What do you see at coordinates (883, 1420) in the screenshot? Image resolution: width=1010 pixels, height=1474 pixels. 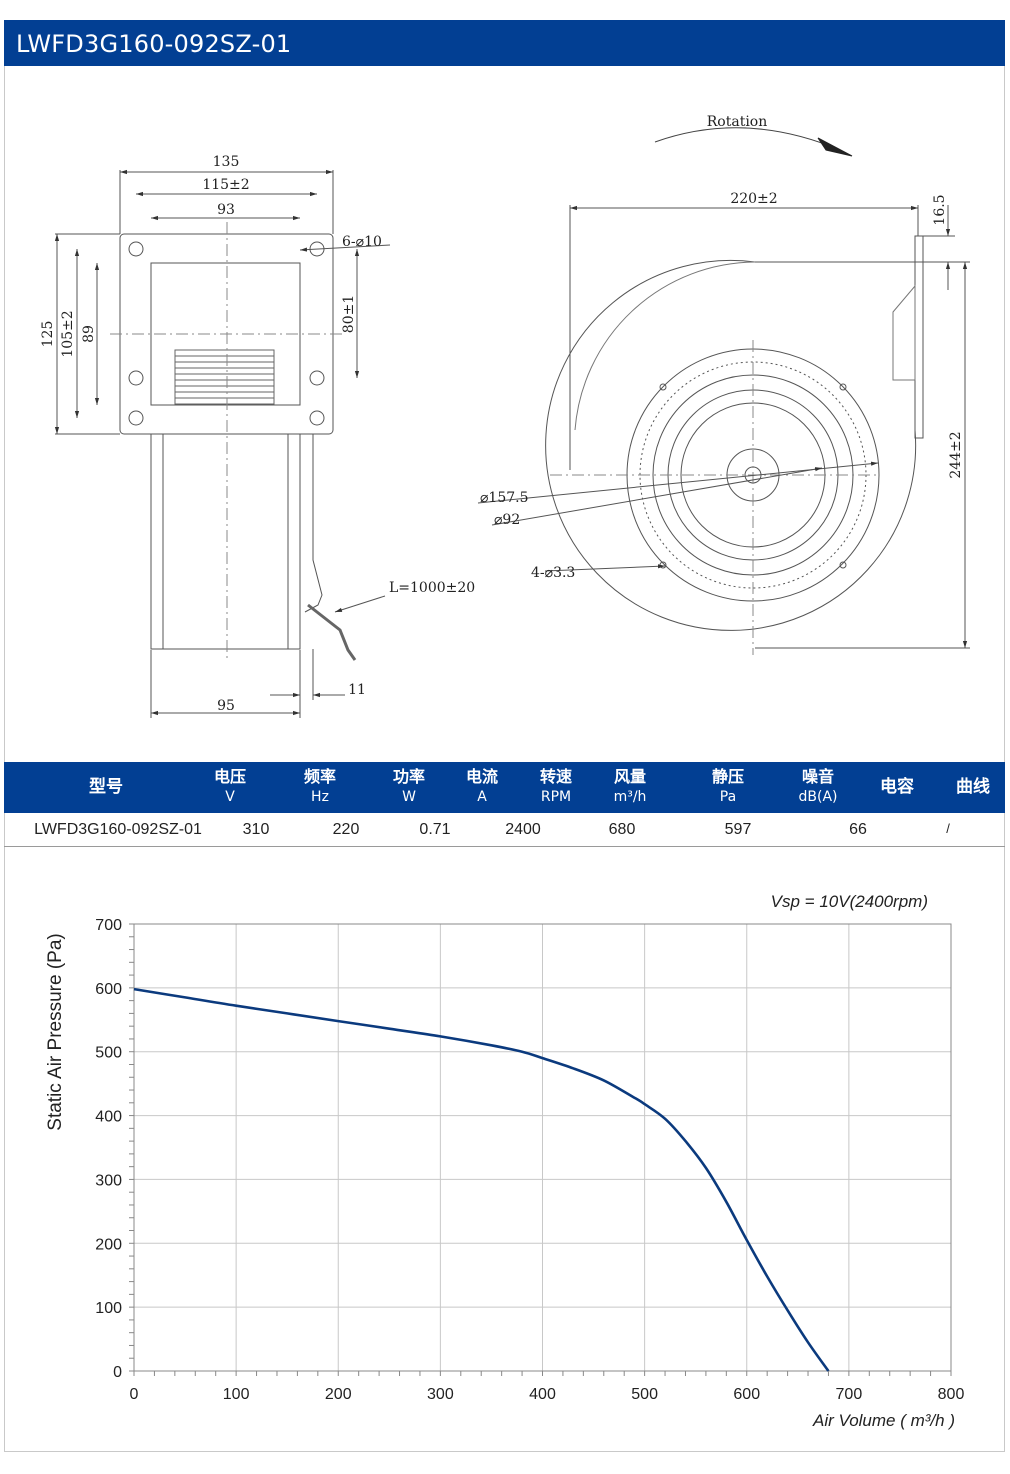 I see `x-axis-label: Air Volume ( m³/h )` at bounding box center [883, 1420].